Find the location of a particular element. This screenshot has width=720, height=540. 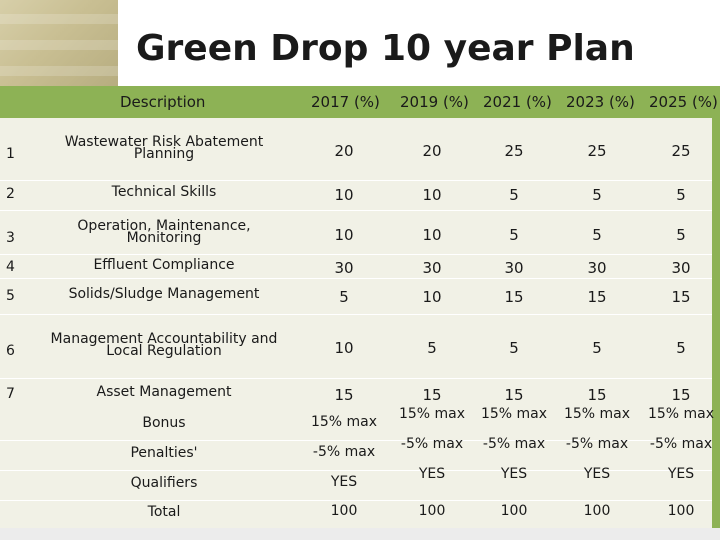

header-year-2017: 2017 (%) is located at coordinates (345, 102).